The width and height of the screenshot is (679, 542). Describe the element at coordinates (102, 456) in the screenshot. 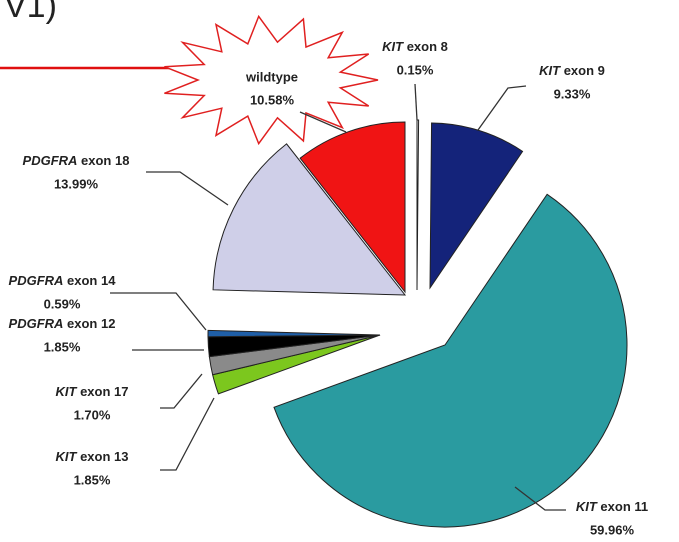

I see `exon-name: exon 13` at that location.